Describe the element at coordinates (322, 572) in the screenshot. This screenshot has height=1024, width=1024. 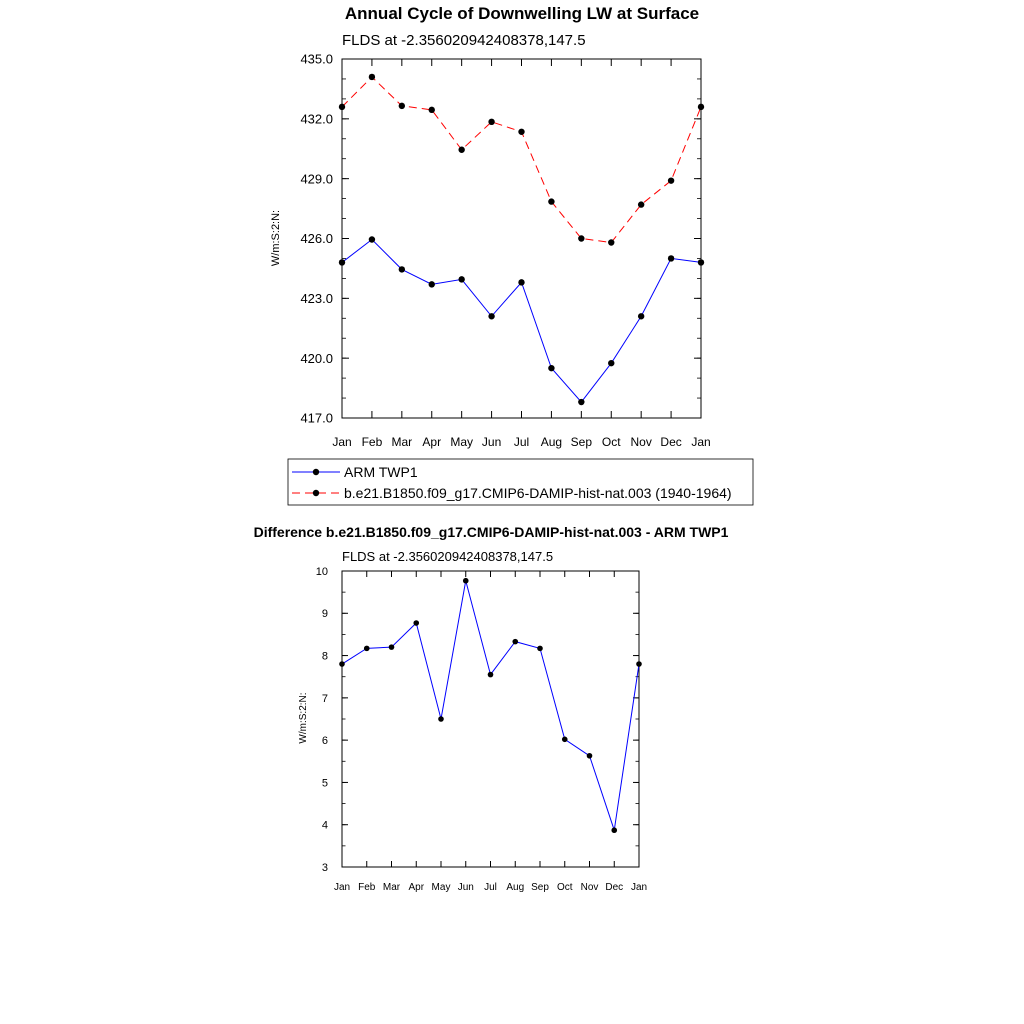
I see `y-tick-label: 10` at that location.